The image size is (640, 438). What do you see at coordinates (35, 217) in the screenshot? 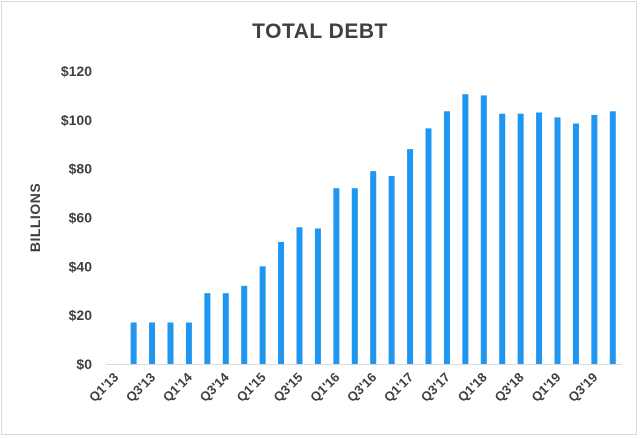
I see `y-axis-title: BILLIONS` at bounding box center [35, 217].